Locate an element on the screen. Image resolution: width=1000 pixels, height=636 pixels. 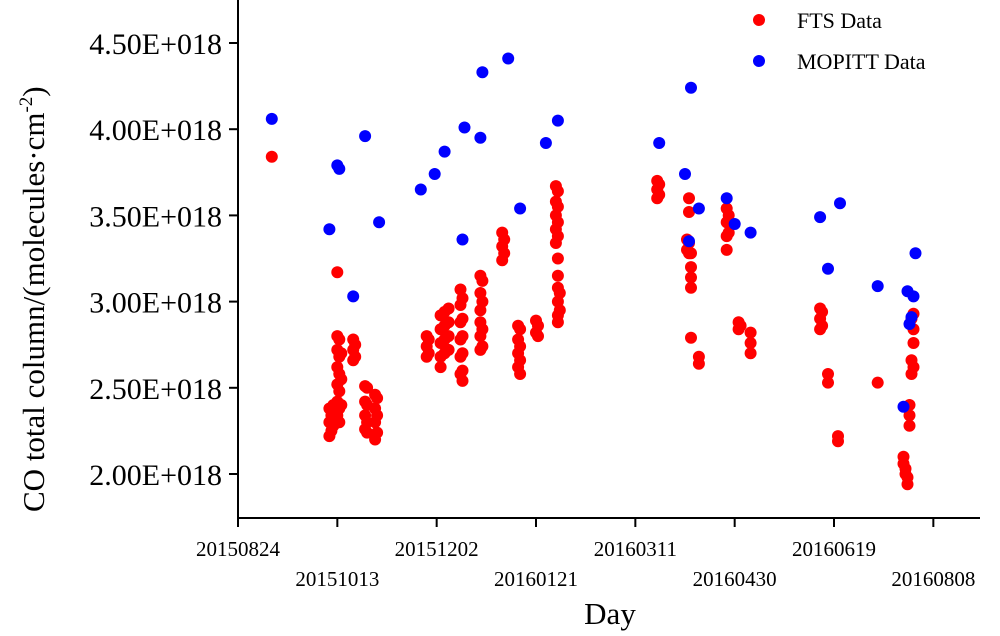
legend-marker-fts is located at coordinates (759, 20).